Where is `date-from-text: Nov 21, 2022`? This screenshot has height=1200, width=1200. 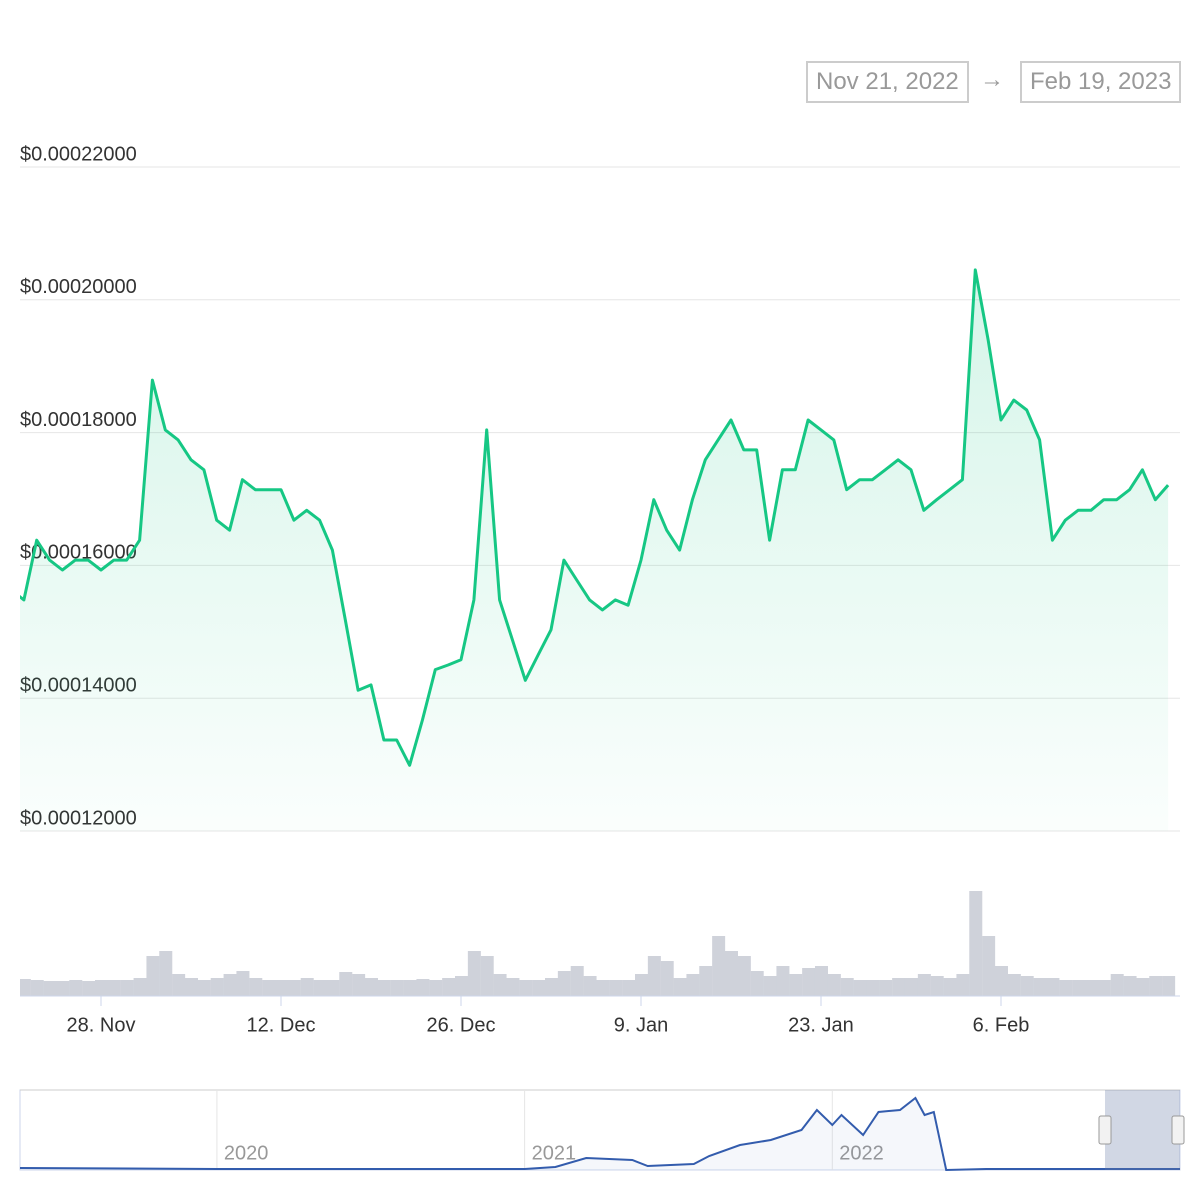
date-from-text: Nov 21, 2022 is located at coordinates (887, 82).